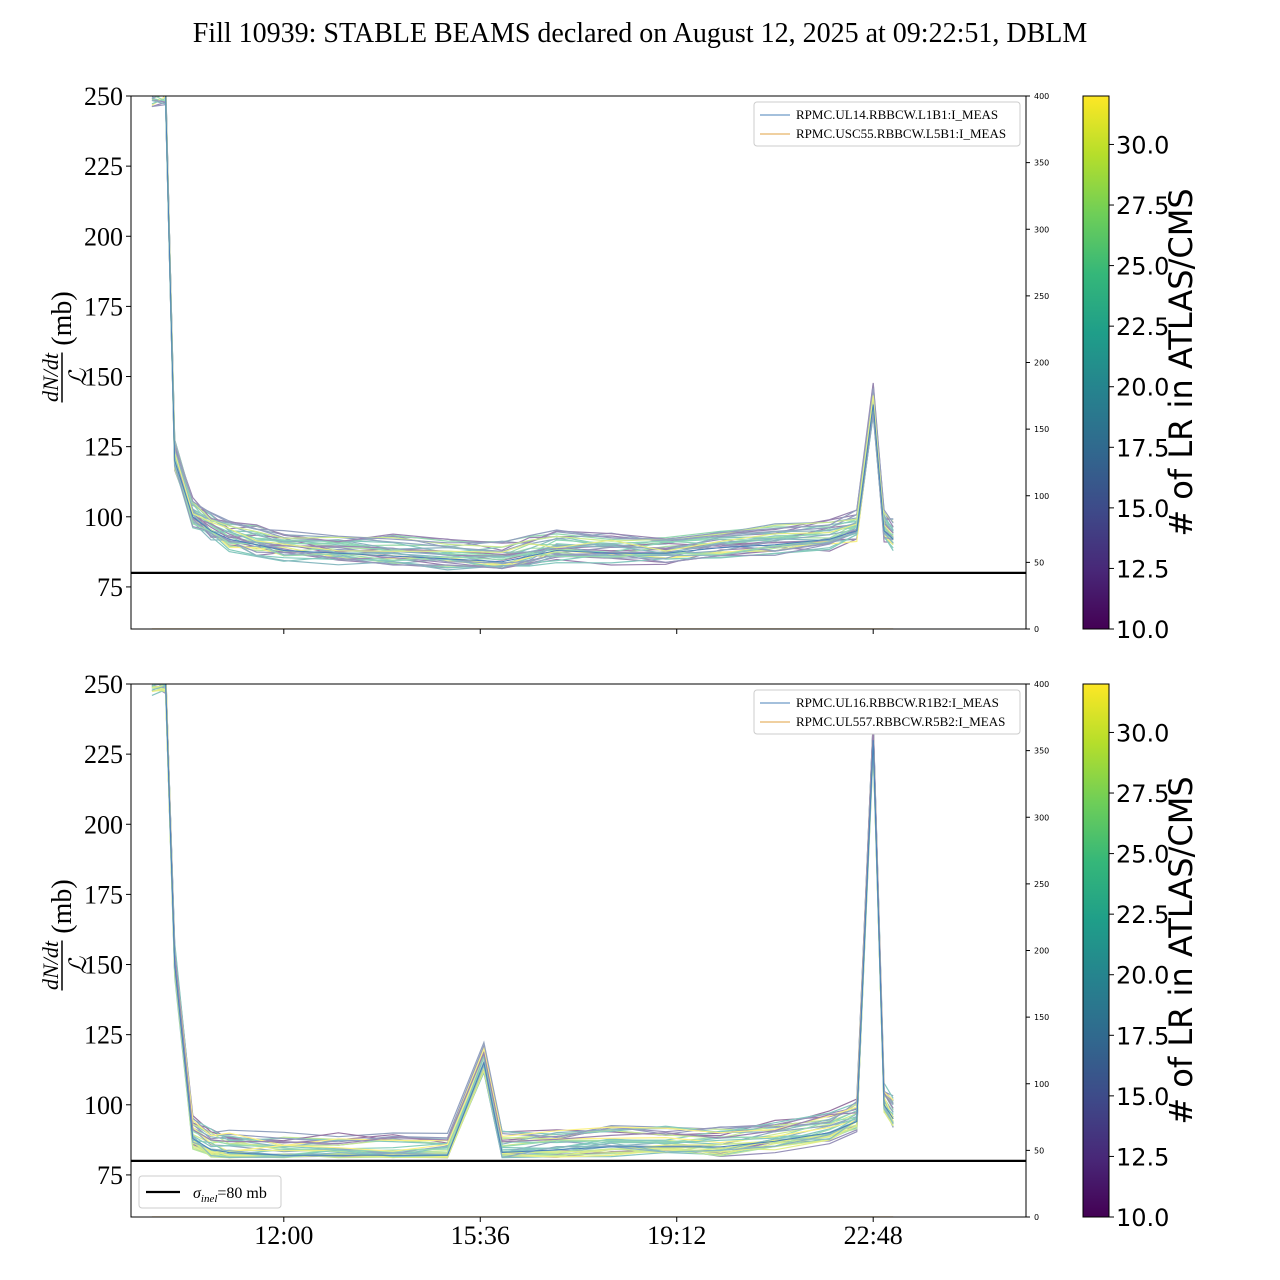 The image size is (1280, 1280). I want to click on x-tick-label: 22:48, so click(873, 1235).